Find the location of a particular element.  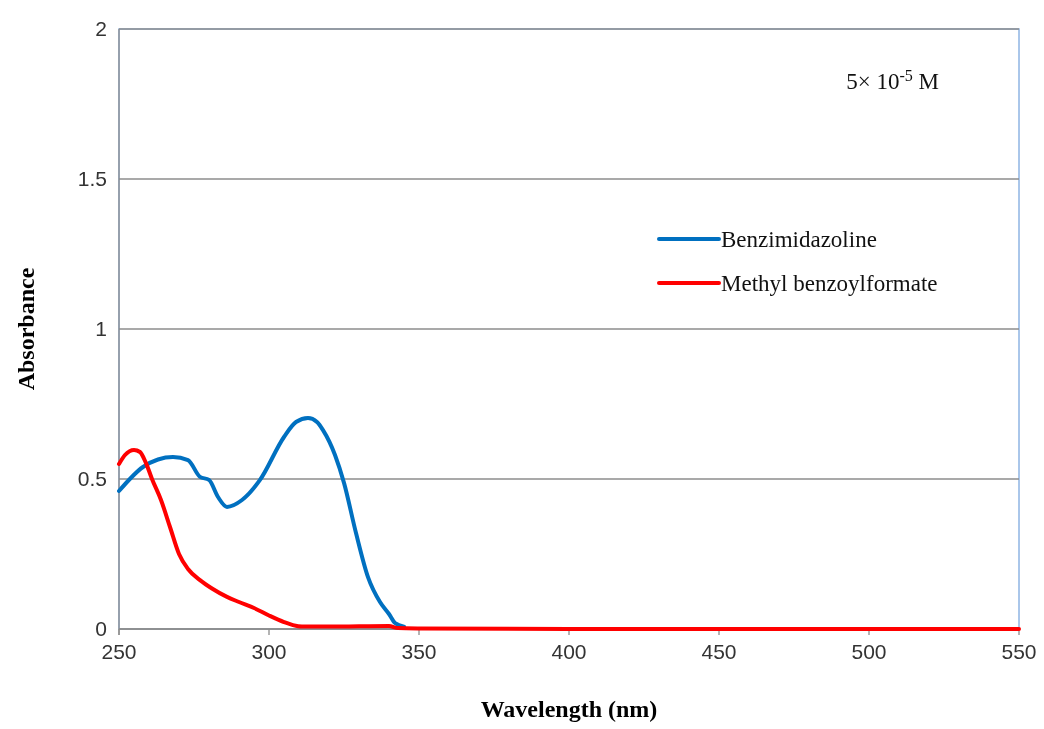

legend-label: Benzimidazoline is located at coordinates (799, 239).